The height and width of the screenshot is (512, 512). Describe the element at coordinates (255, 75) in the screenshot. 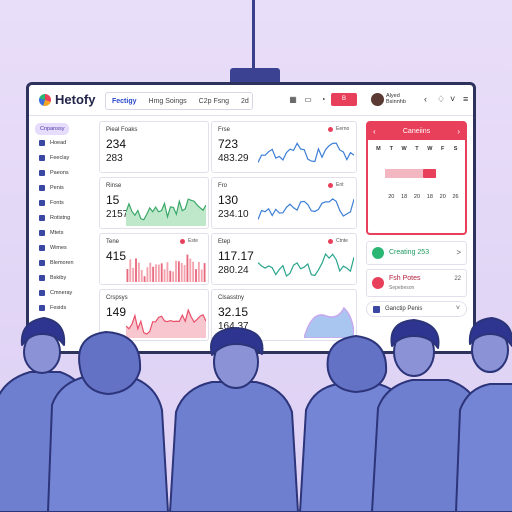

I see `screen-mount` at that location.